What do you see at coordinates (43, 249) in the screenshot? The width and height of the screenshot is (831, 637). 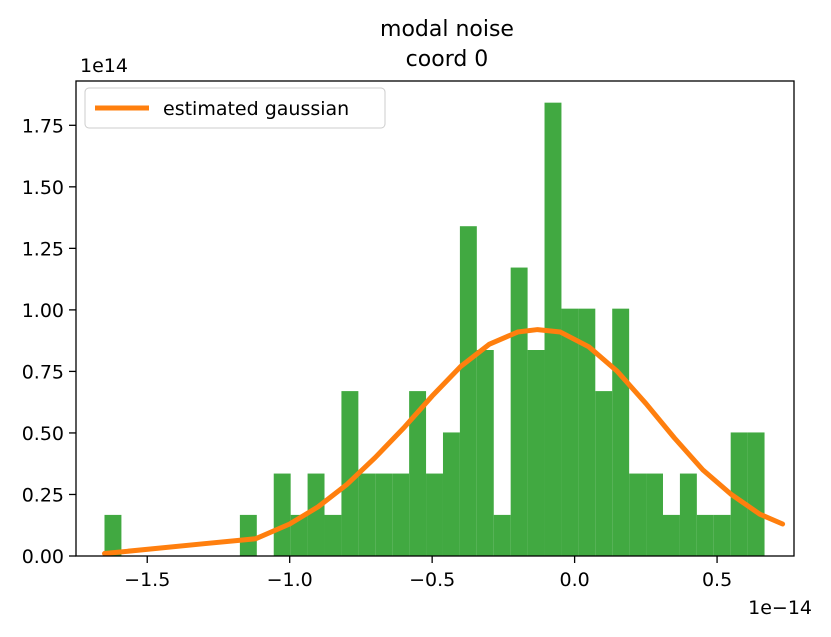 I see `y-tick-label: 1.25` at bounding box center [43, 249].